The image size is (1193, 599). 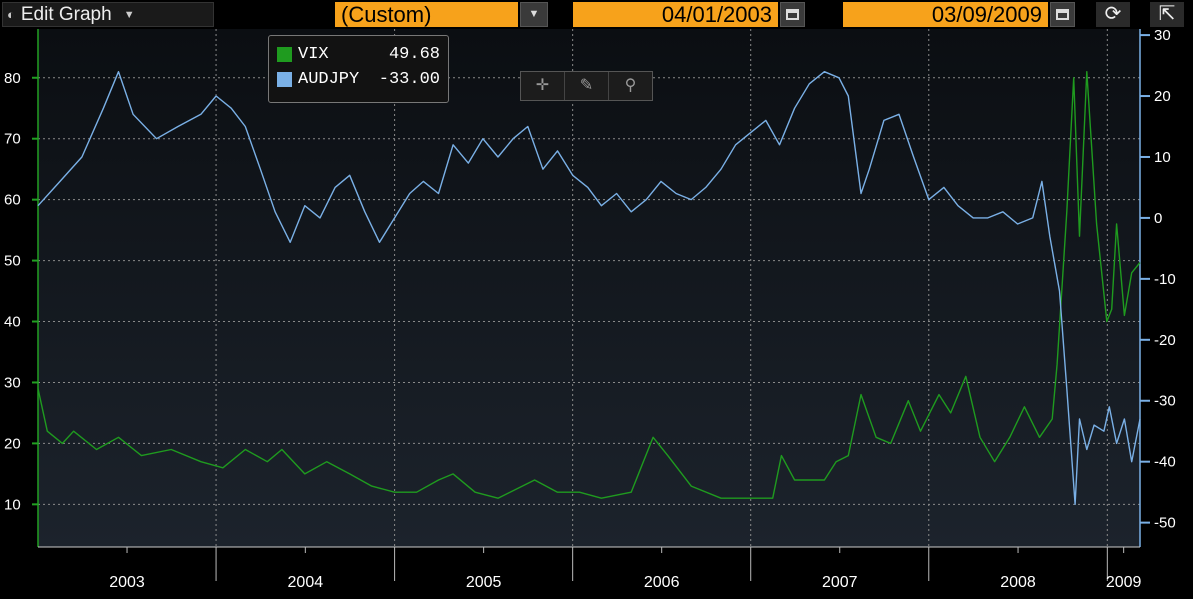 What do you see at coordinates (284, 79) in the screenshot?
I see `legend-swatch-audjpy` at bounding box center [284, 79].